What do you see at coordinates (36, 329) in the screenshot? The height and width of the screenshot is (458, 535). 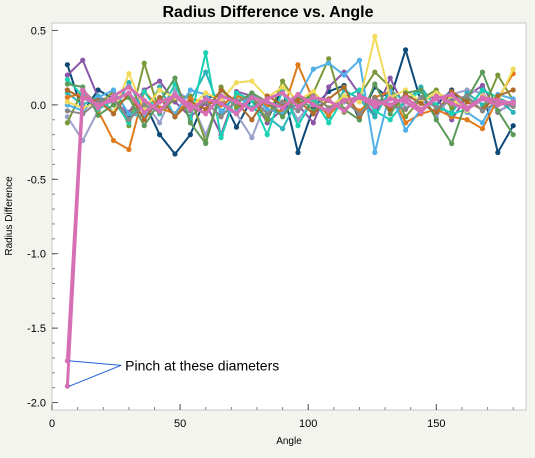 I see `y-tick-label: -1.5` at bounding box center [36, 329].